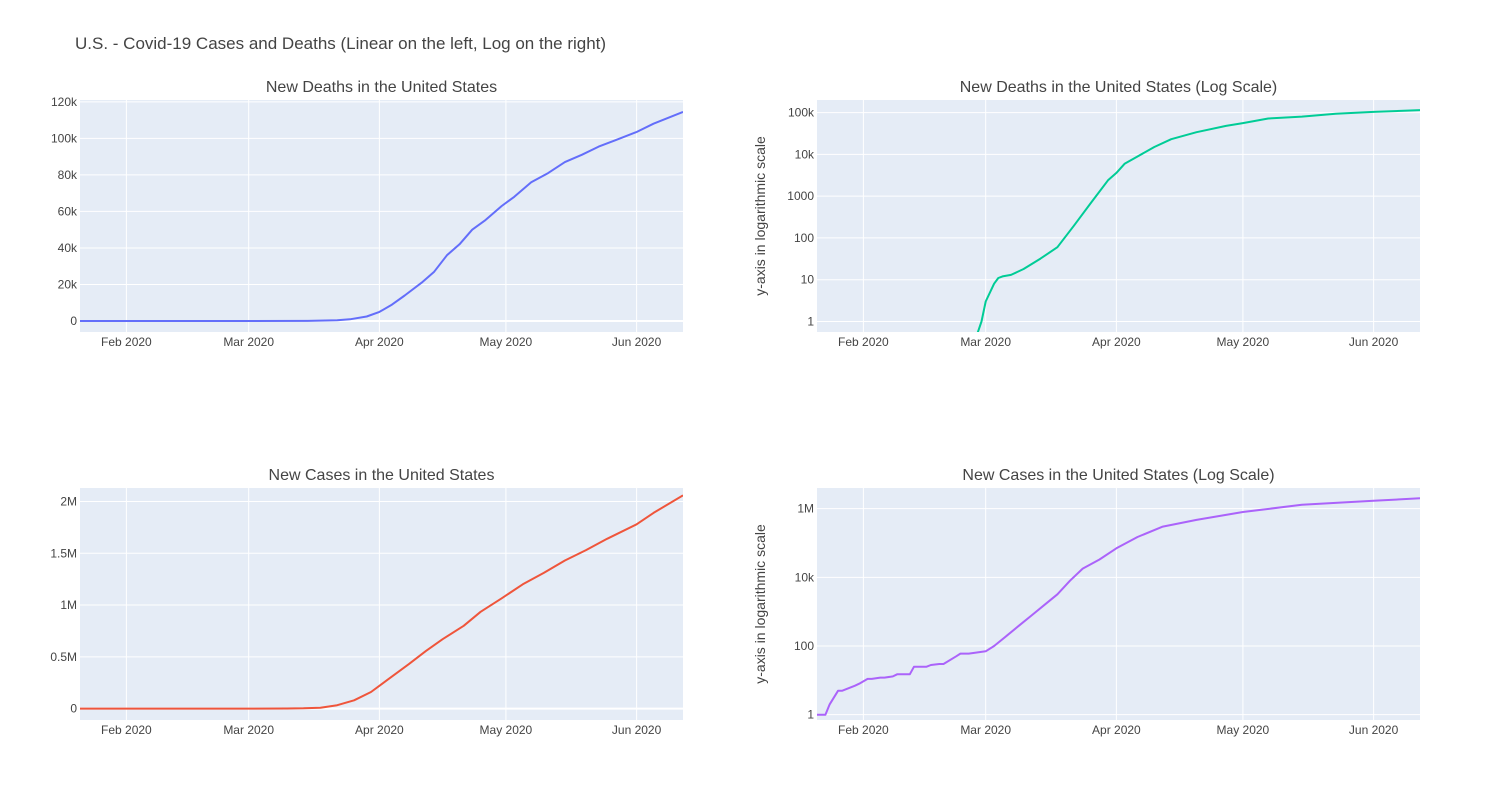 Image resolution: width=1500 pixels, height=800 pixels. Describe the element at coordinates (382, 475) in the screenshot. I see `subplot-title: New Cases in the United States` at that location.